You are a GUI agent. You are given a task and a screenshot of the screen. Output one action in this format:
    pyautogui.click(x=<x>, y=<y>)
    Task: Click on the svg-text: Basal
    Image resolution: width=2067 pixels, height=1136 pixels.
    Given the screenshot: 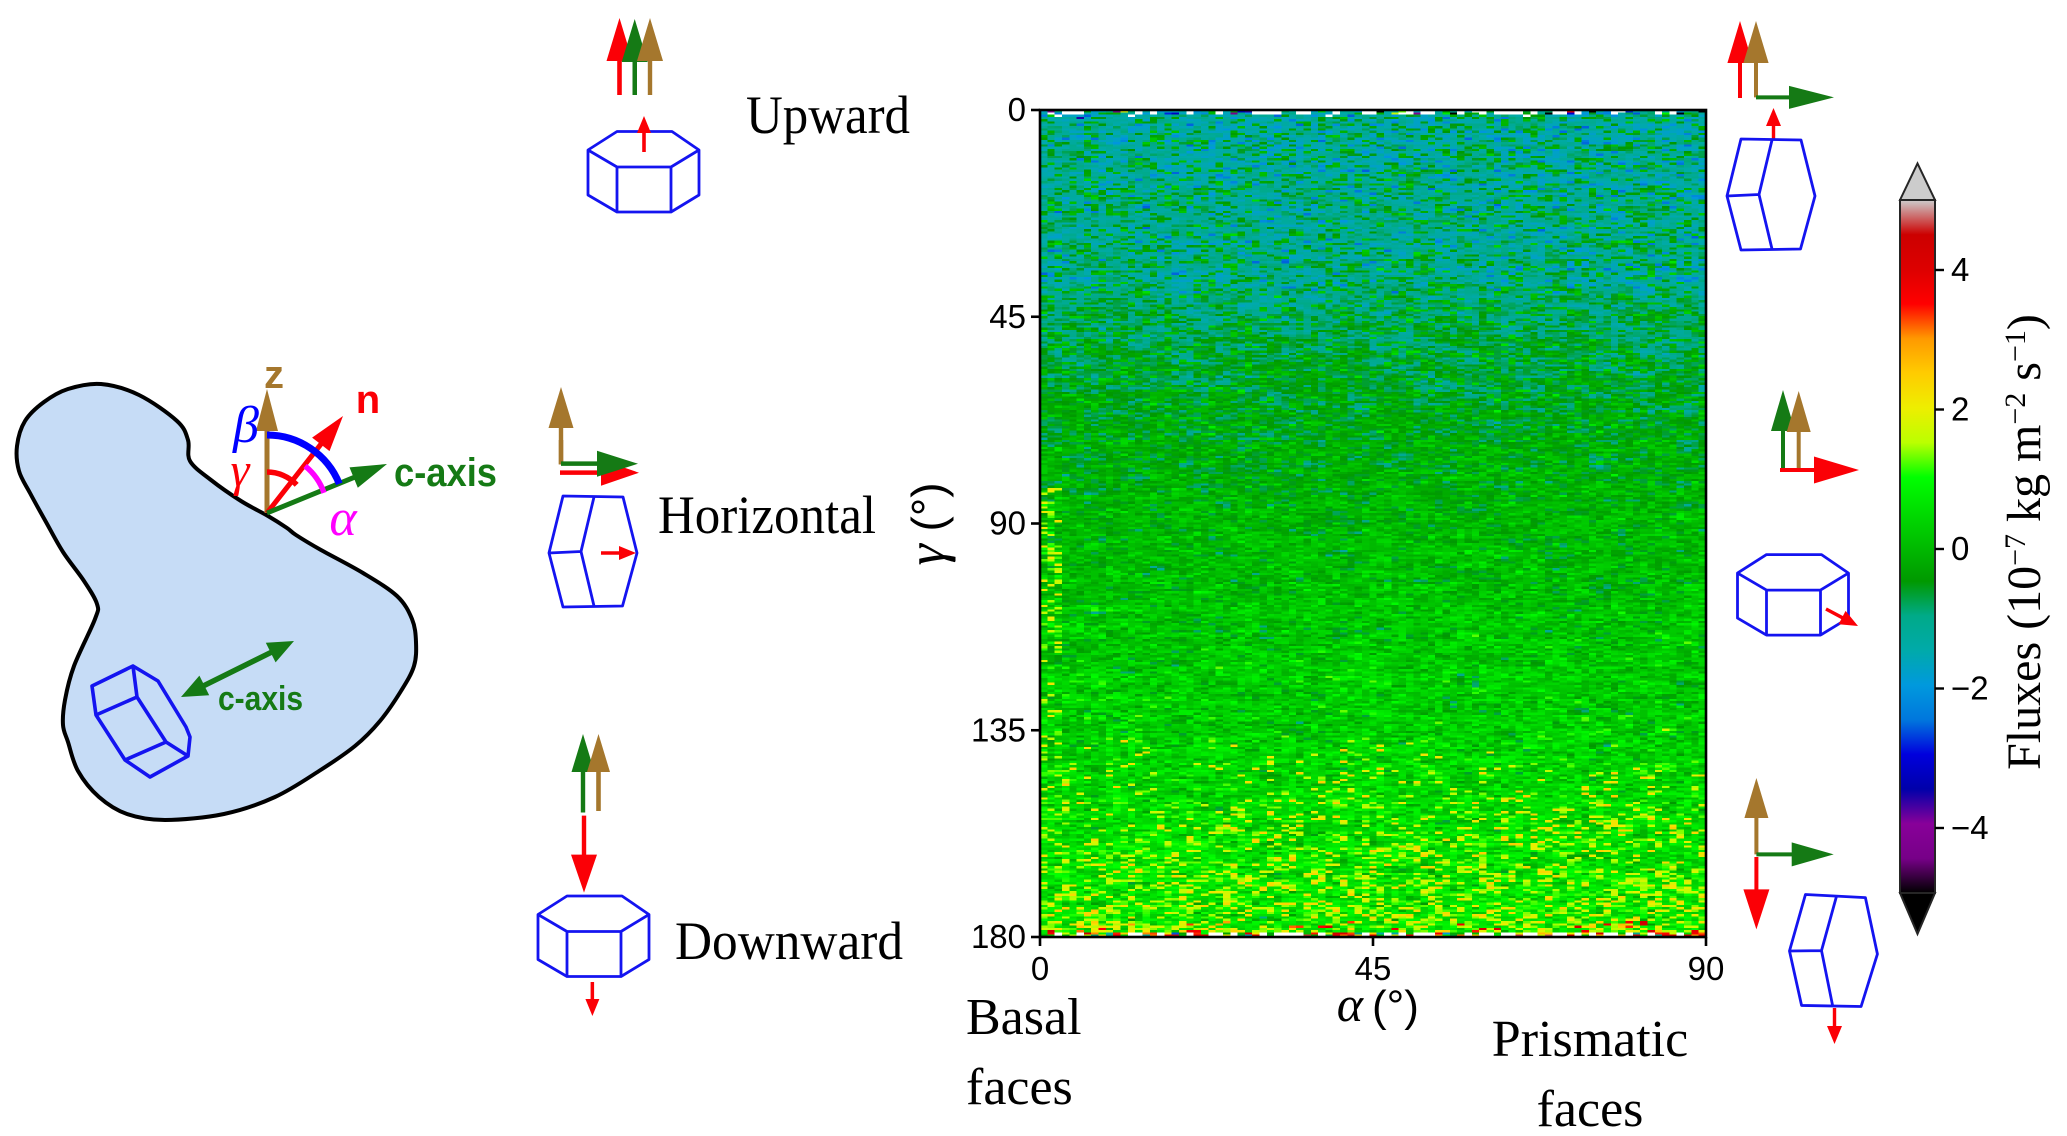 What is the action you would take?
    pyautogui.click(x=1024, y=1017)
    